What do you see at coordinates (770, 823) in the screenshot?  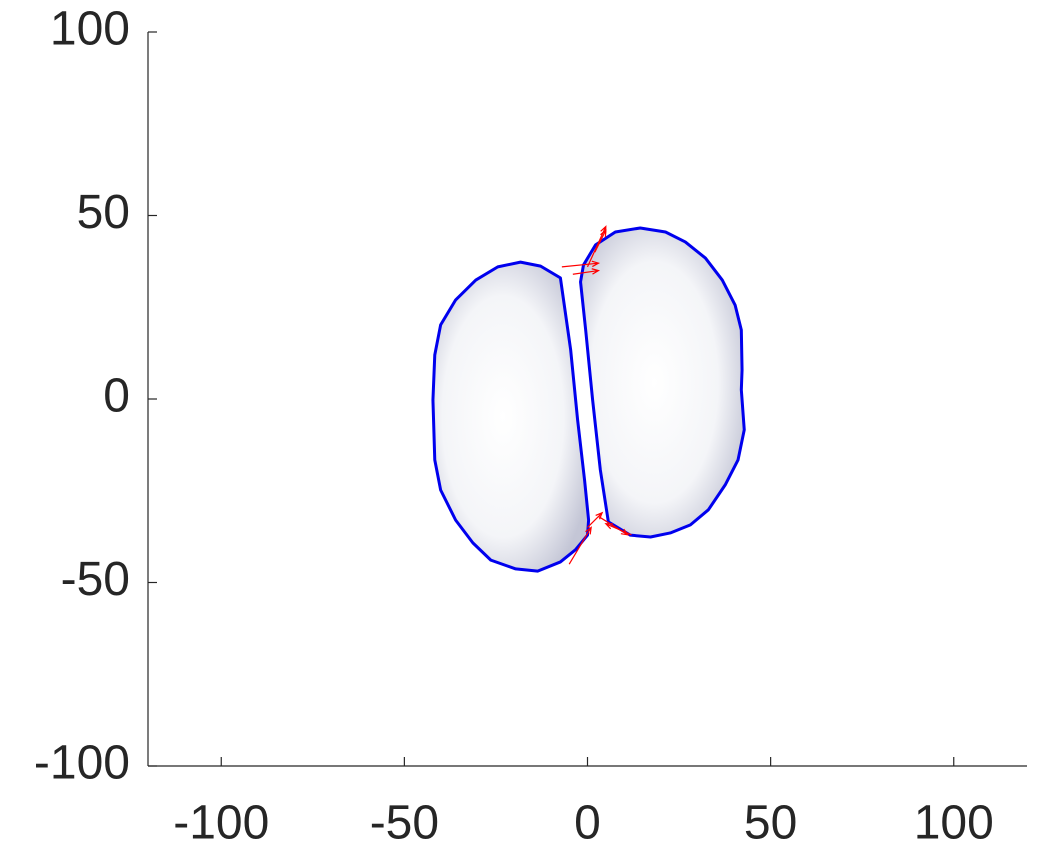 I see `x-tick-label: 50` at bounding box center [770, 823].